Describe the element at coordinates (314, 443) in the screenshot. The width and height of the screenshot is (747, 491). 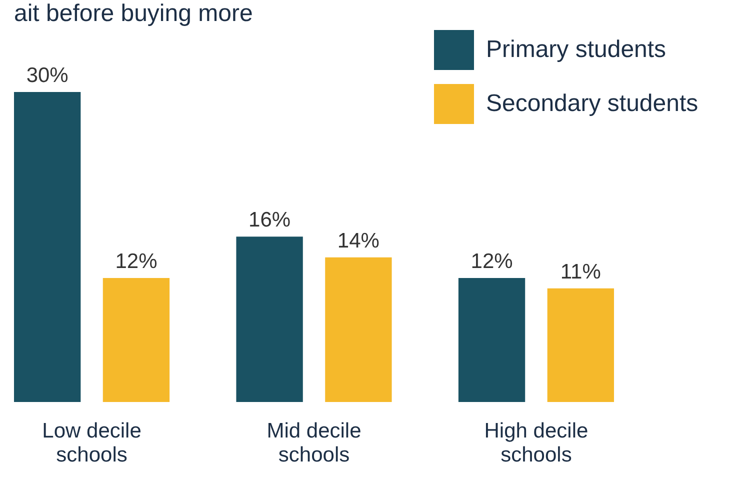
I see `x-tick-label: Mid decile schools` at that location.